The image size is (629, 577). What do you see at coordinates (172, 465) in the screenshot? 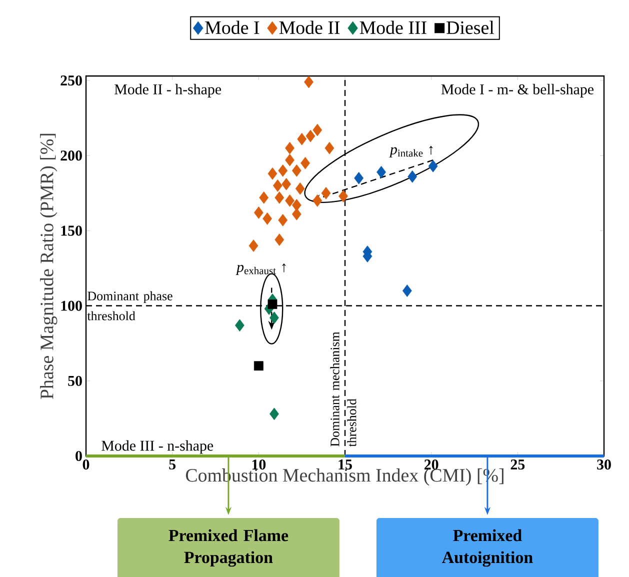
I see `x-tick-label: 5` at bounding box center [172, 465].